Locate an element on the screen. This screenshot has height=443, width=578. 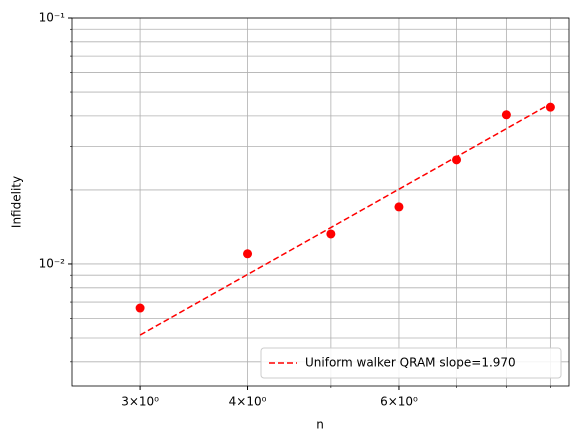
x-axis-label: n is located at coordinates (320, 425).